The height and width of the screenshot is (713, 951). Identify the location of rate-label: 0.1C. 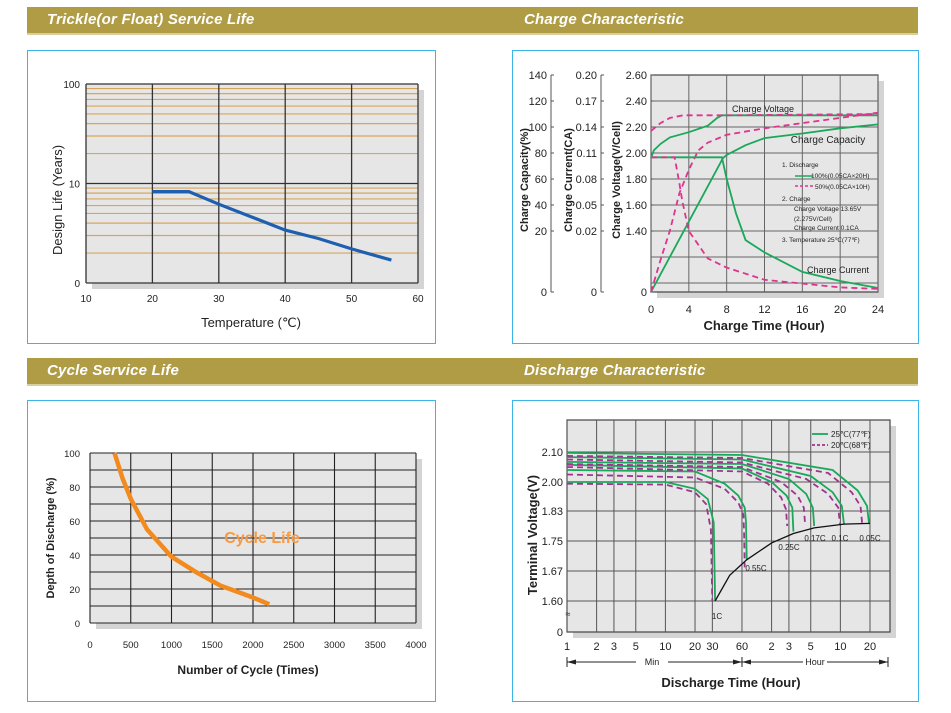
(840, 538).